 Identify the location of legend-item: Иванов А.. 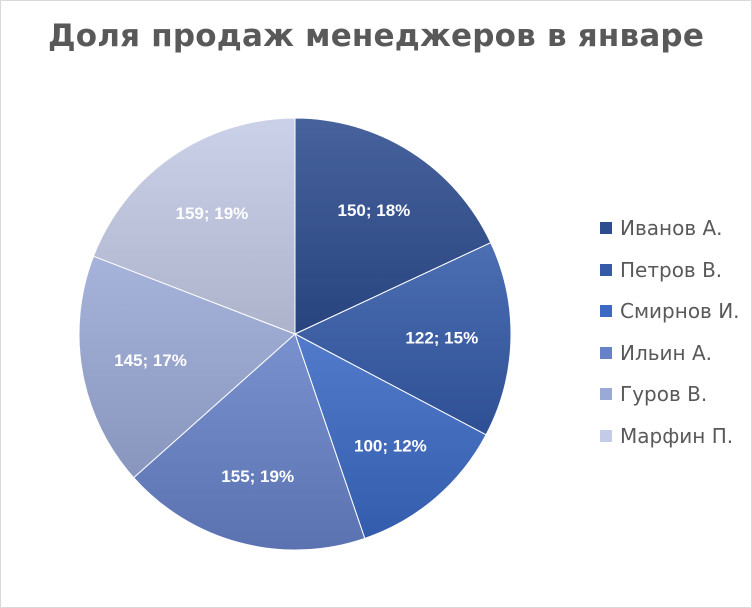
(670, 228).